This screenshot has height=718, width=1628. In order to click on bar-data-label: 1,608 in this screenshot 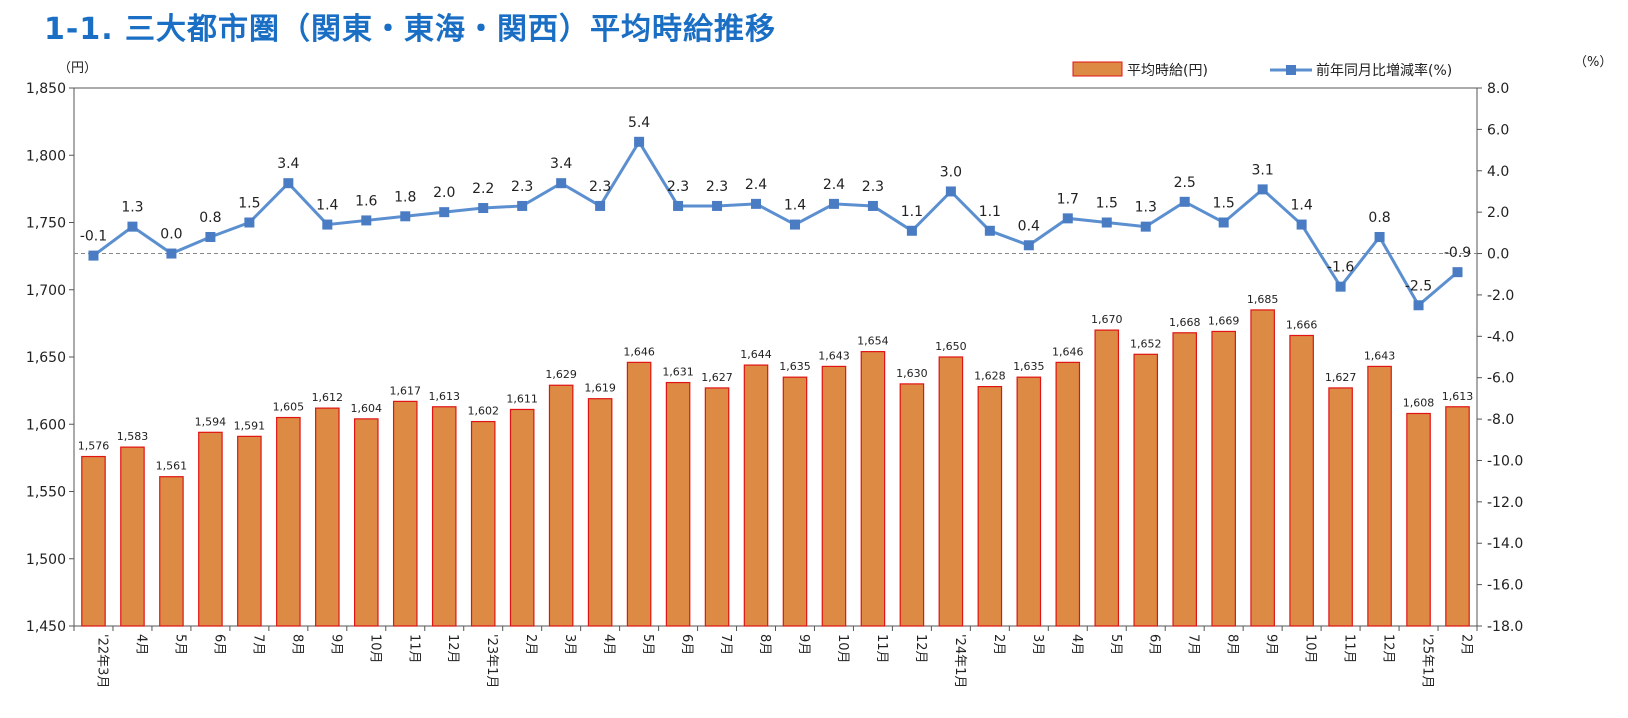, I will do `click(1419, 402)`.